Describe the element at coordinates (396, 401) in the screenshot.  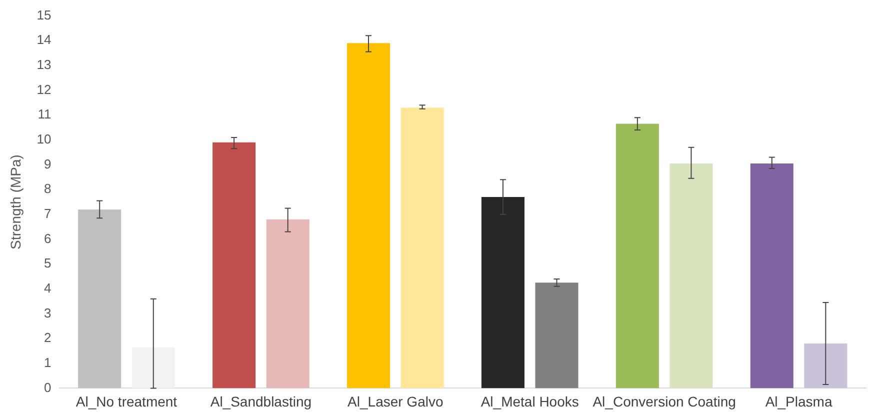
I see `x-tick-label: Al_Laser Galvo` at that location.